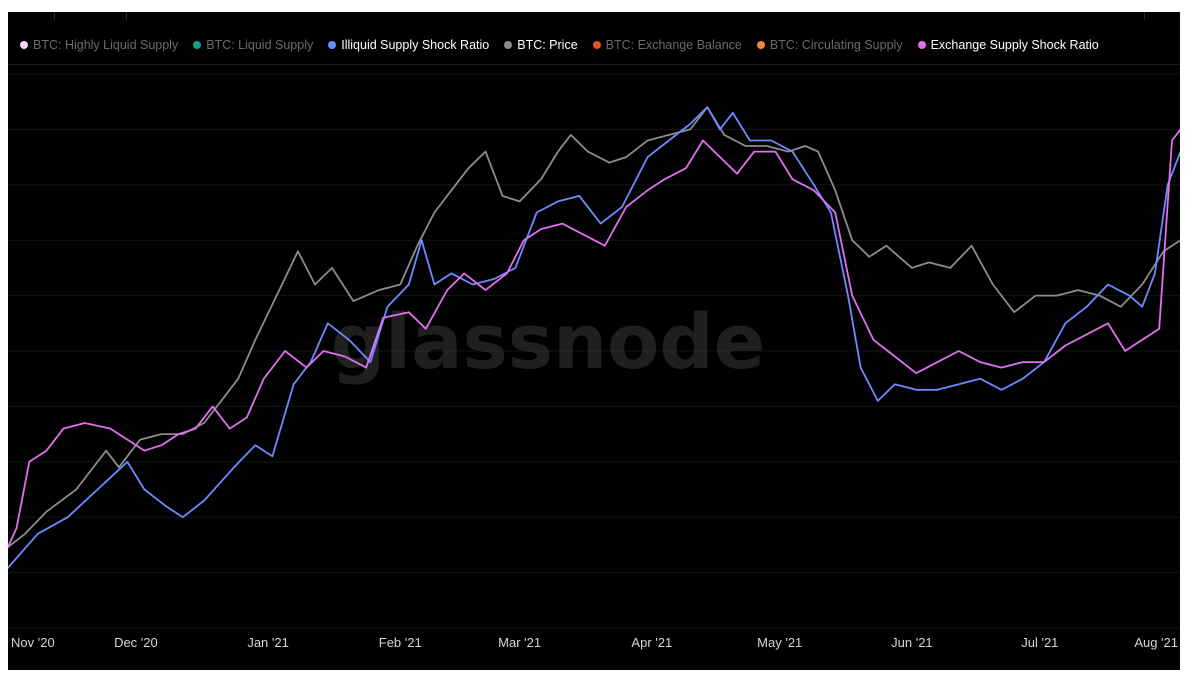 This screenshot has height=682, width=1190. I want to click on legend-label: BTC: Price, so click(547, 45).